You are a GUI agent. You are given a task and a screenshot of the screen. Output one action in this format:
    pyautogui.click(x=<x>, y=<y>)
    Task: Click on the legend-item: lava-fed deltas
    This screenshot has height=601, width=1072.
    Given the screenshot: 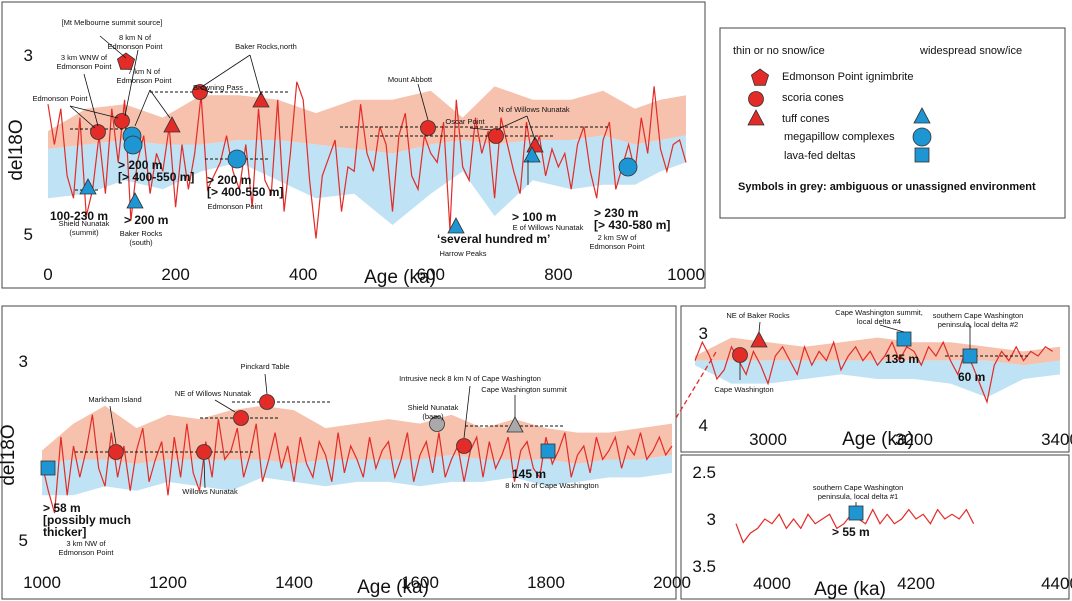 What is the action you would take?
    pyautogui.click(x=820, y=156)
    